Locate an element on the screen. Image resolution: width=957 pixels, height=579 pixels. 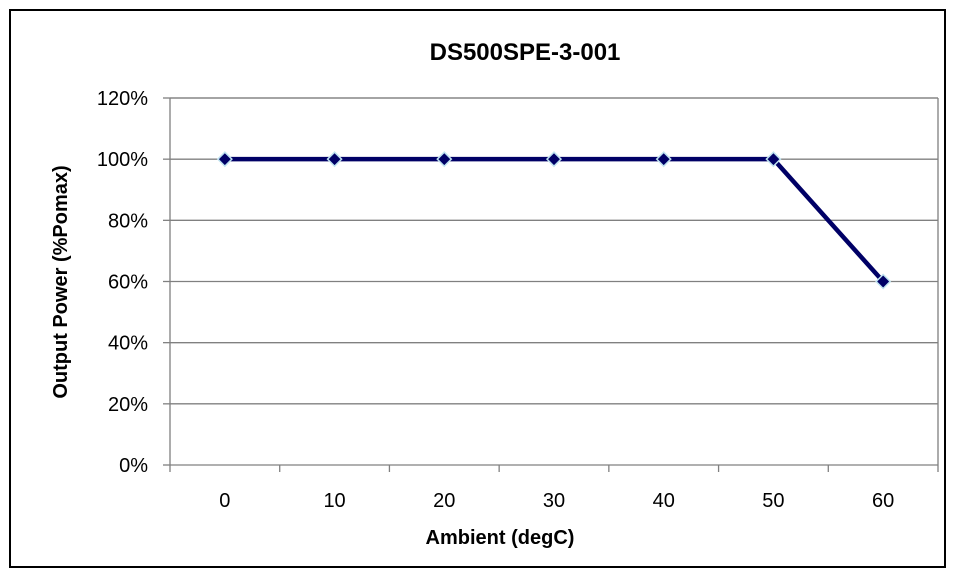
x-tick-label: 20 is located at coordinates (444, 501).